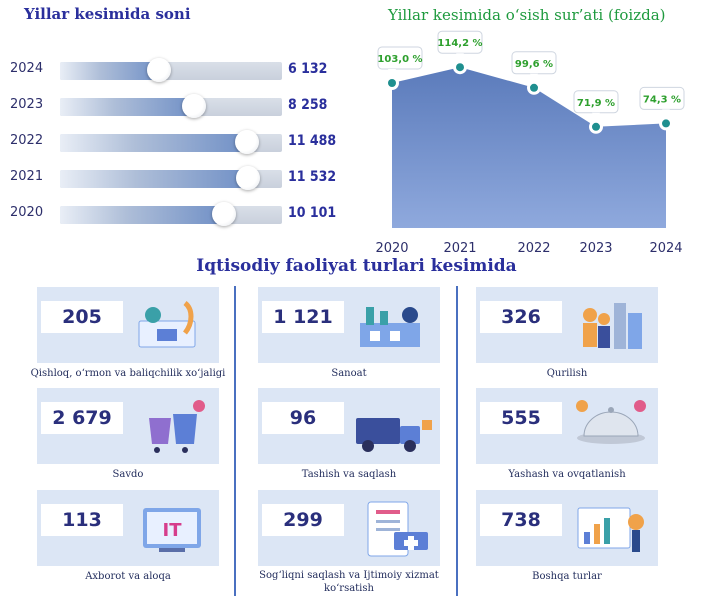  I want to click on bar-value-label: 11 488, so click(312, 141).